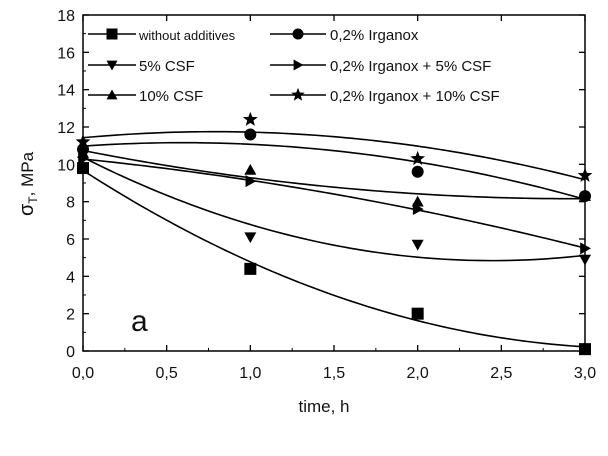  What do you see at coordinates (187, 35) in the screenshot?
I see `legend-label-without-additives: without additives` at bounding box center [187, 35].